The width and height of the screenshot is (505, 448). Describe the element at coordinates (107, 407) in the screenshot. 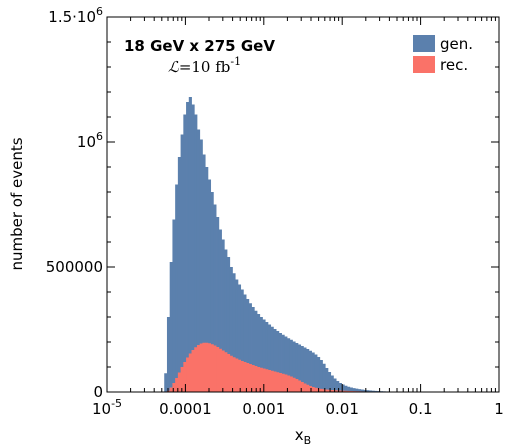

I see `x-tick-label-0: 10-5` at that location.